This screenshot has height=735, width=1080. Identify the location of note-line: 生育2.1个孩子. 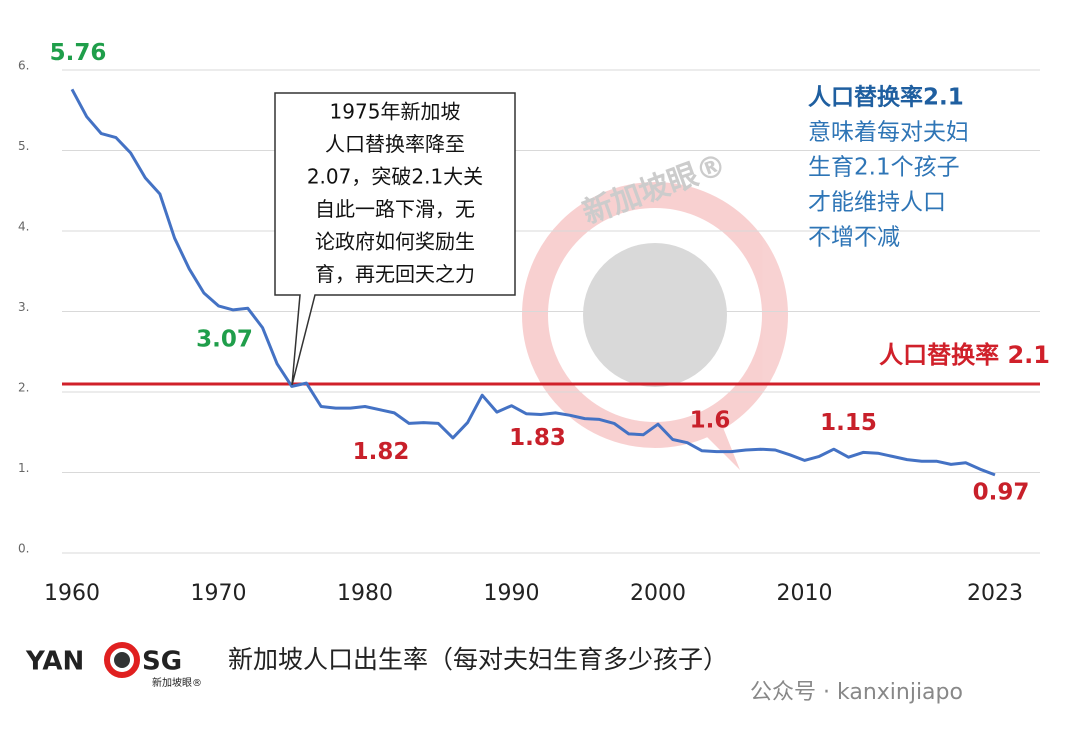
(884, 168).